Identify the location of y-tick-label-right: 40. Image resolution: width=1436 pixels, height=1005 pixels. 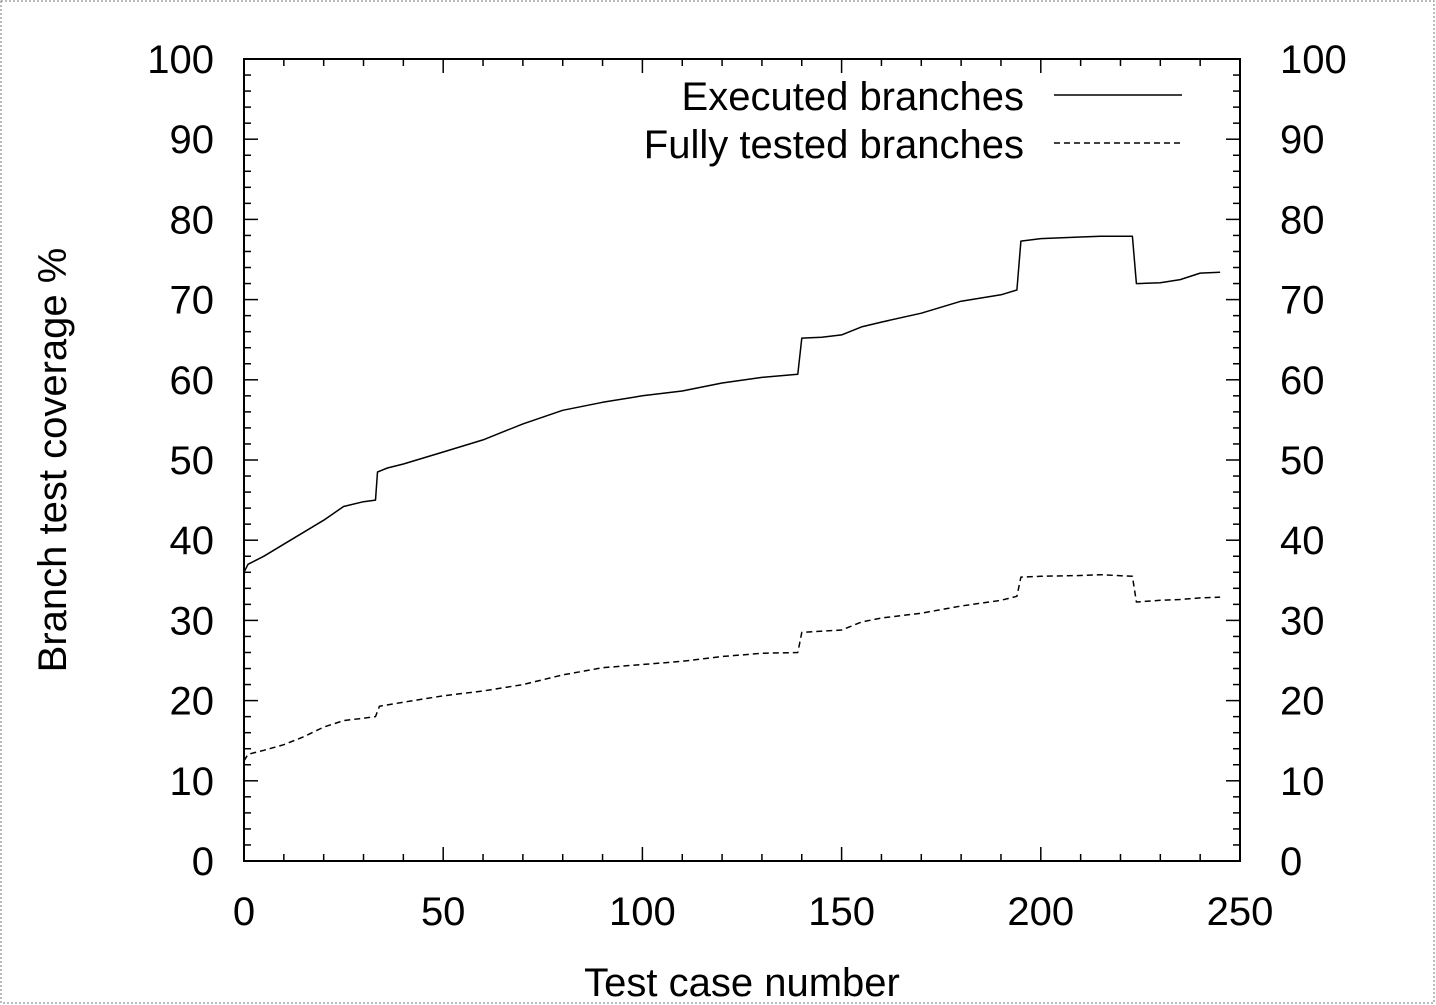
(1302, 541).